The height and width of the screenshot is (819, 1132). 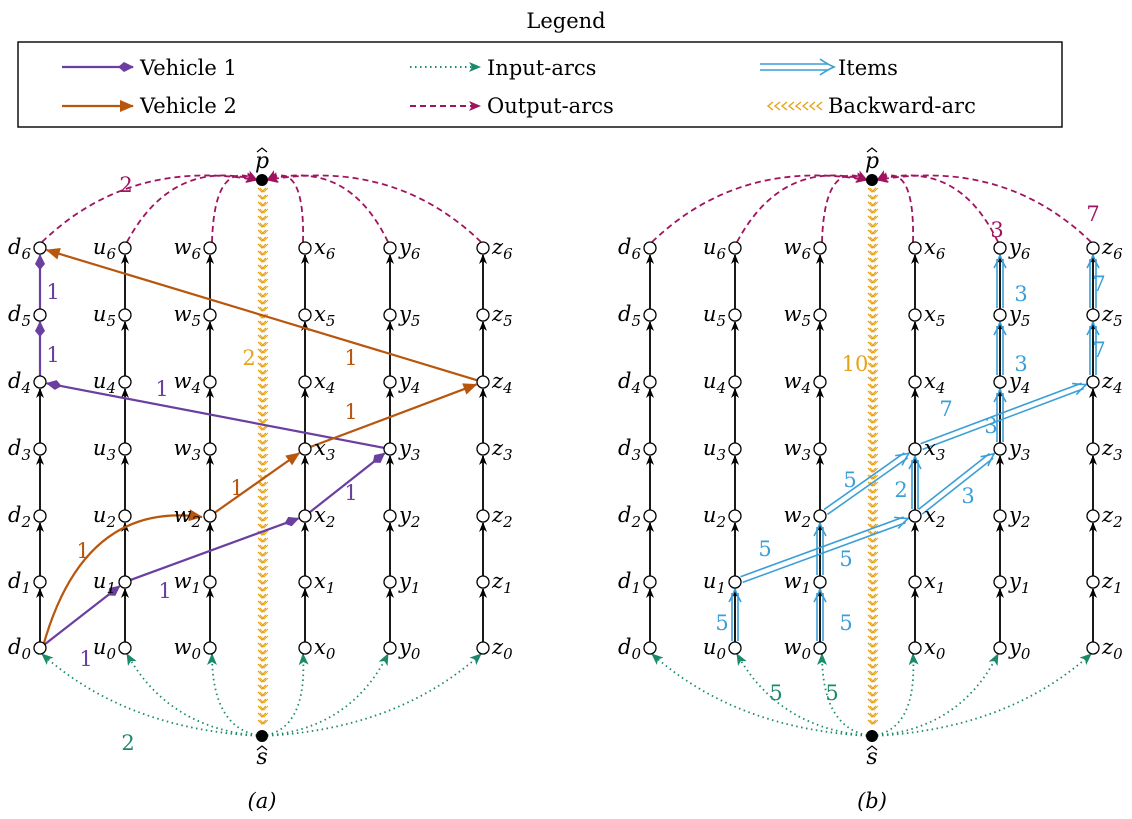 I want to click on legend-backward-arc-sample, so click(x=794, y=106).